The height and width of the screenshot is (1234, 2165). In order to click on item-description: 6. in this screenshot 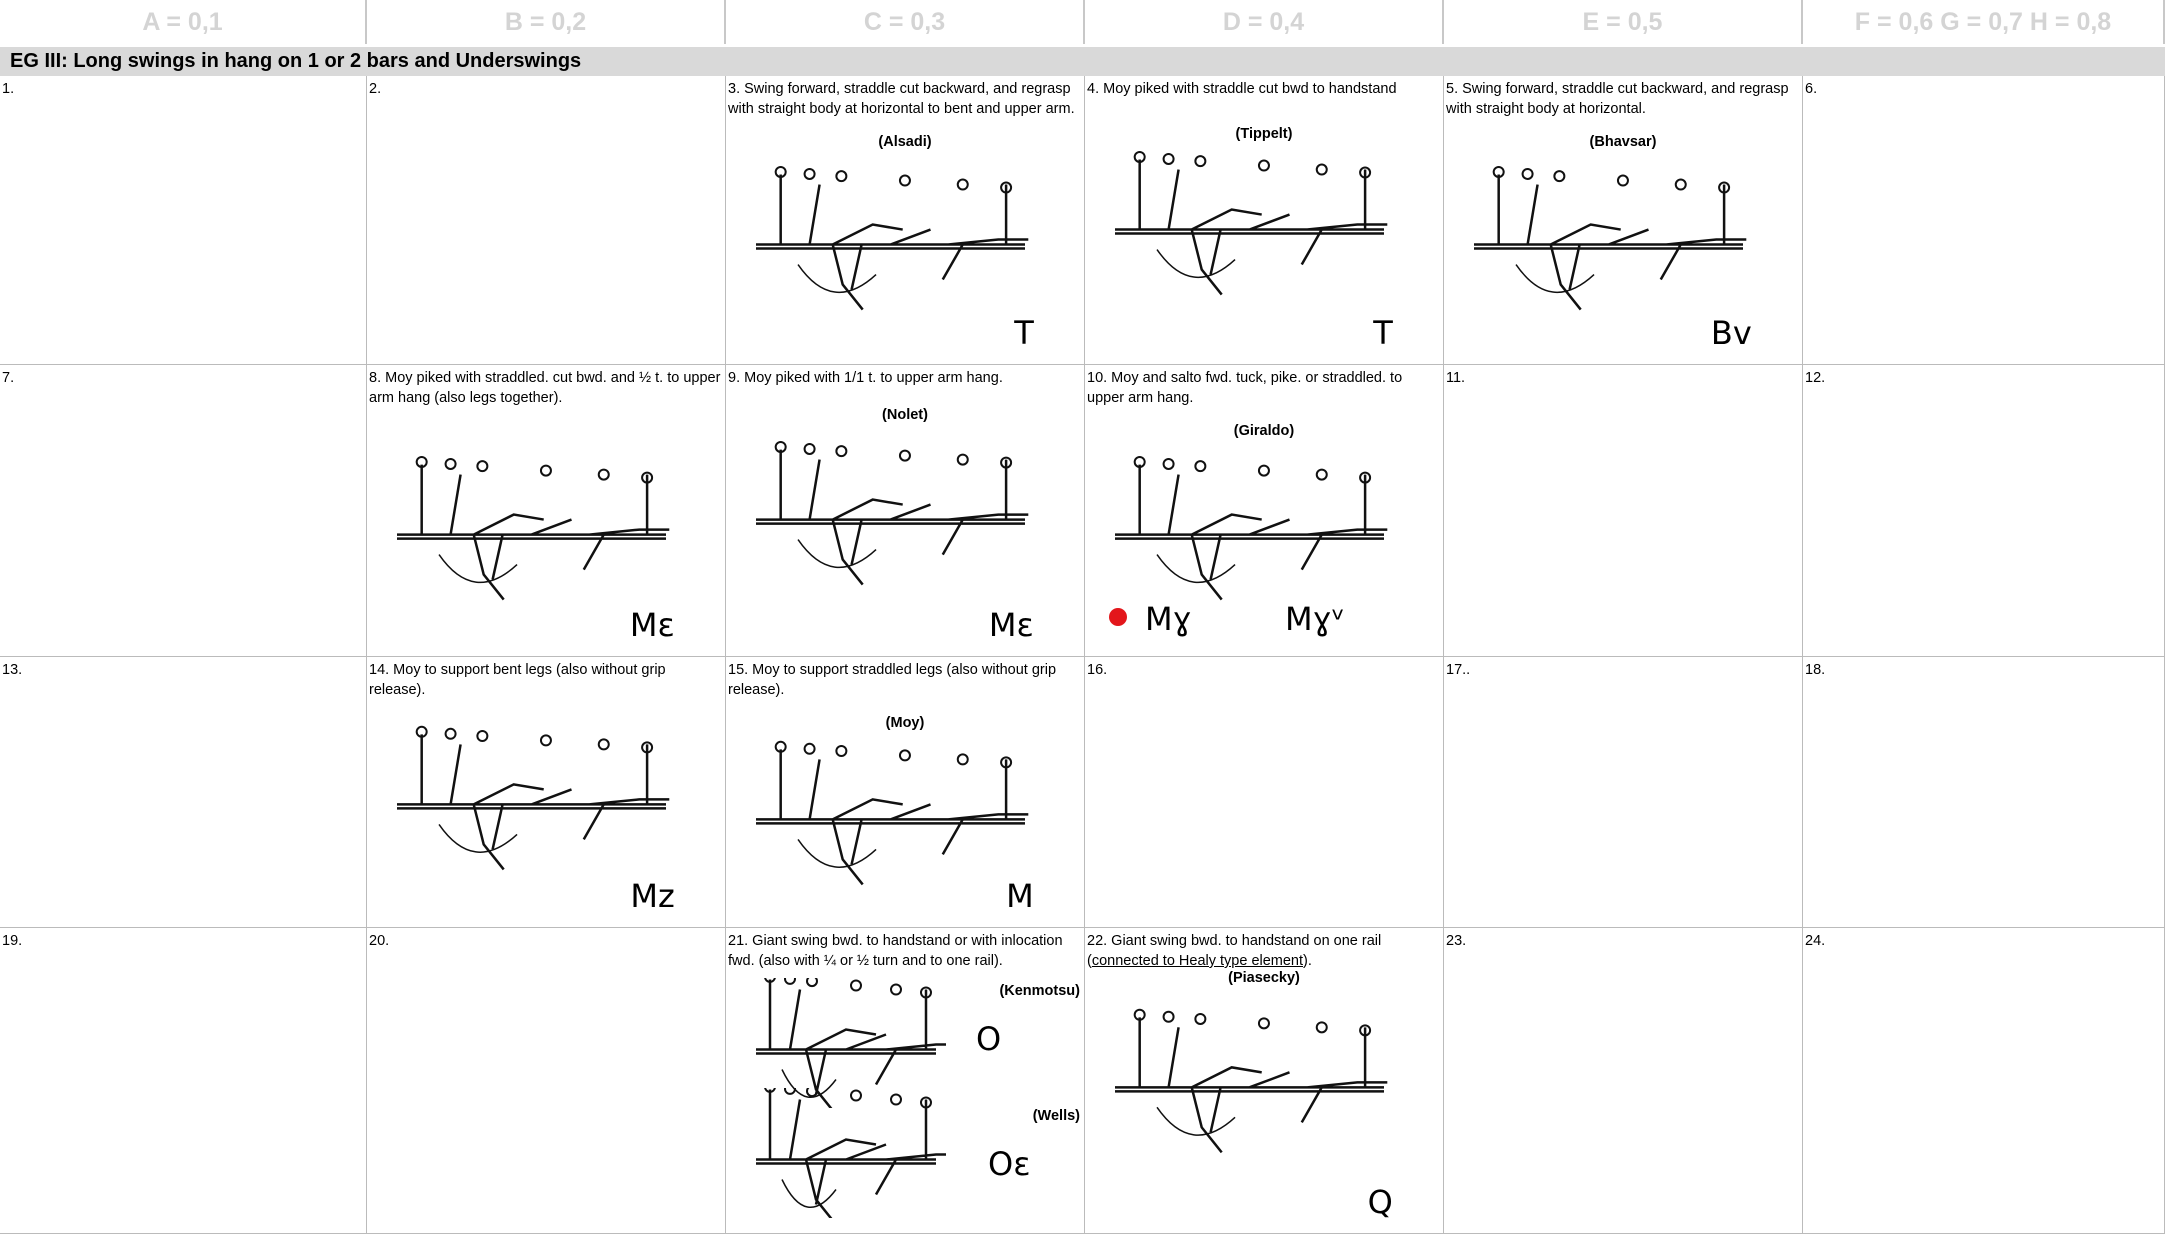, I will do `click(1811, 89)`.